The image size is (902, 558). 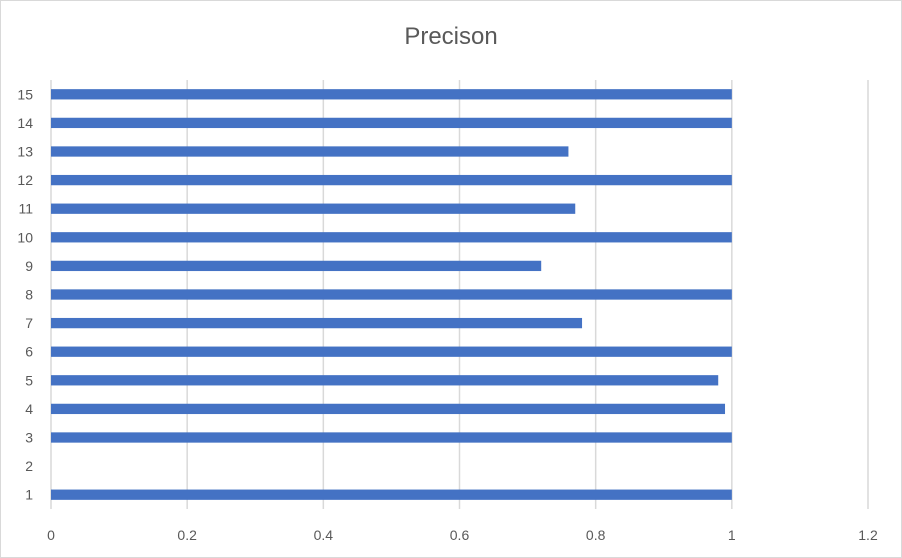 What do you see at coordinates (29, 495) in the screenshot?
I see `y-tick-label: 1` at bounding box center [29, 495].